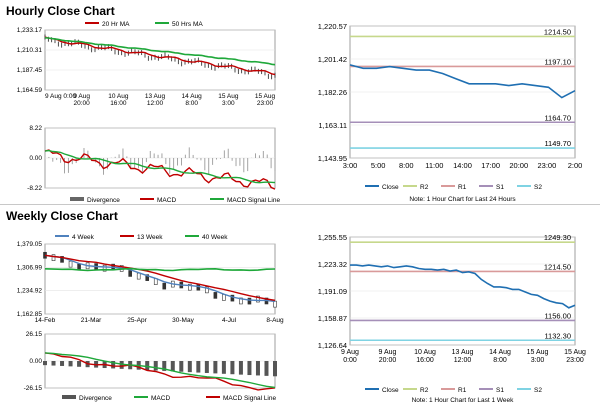 This screenshot has height=413, width=600. Describe the element at coordinates (350, 360) in the screenshot. I see `weekly-right-x-tick: 0:00` at that location.